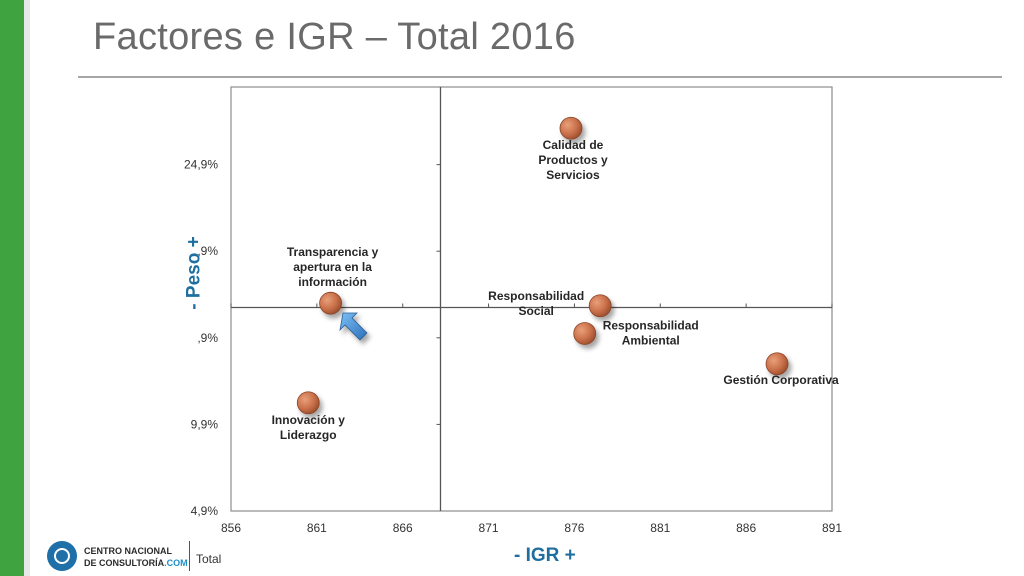 The image size is (1024, 576). Describe the element at coordinates (333, 252) in the screenshot. I see `point-label: Transparencia y` at that location.